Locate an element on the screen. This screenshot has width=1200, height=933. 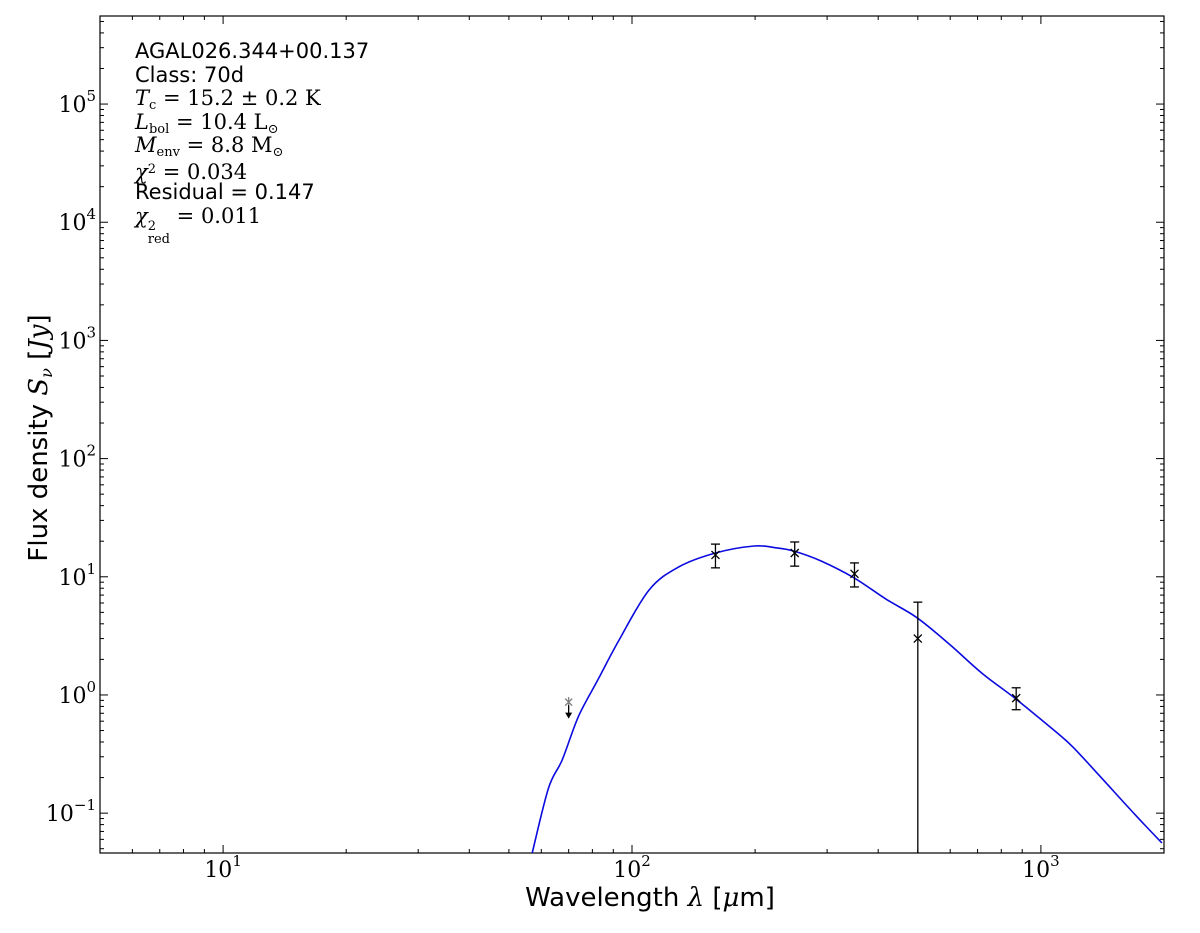
data-point-160um is located at coordinates (715, 556).